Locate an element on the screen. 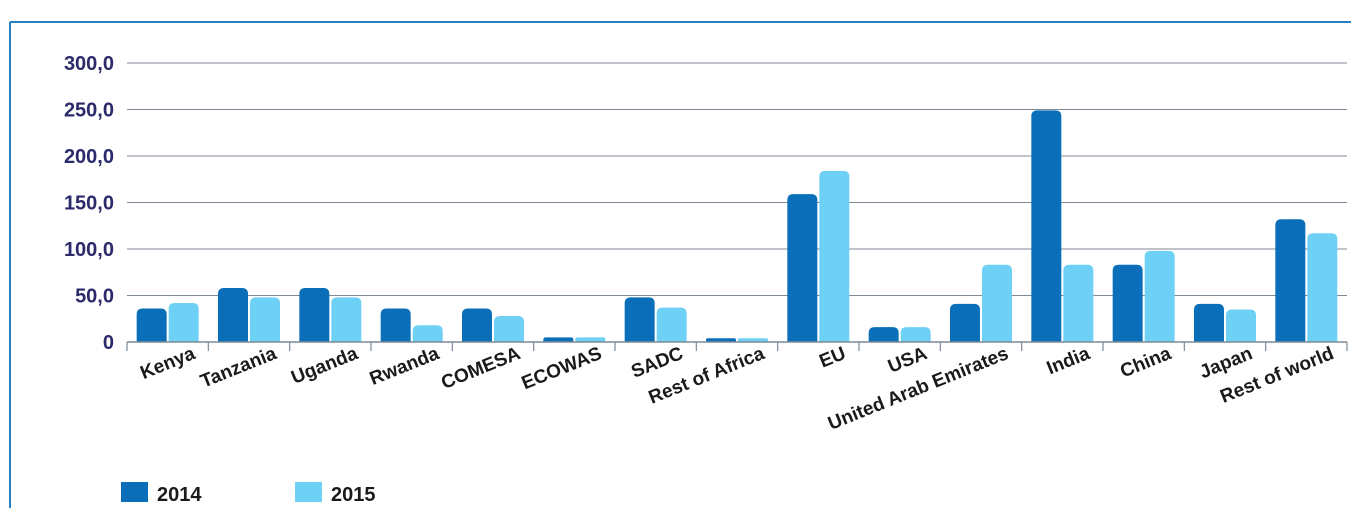 This screenshot has width=1351, height=508. y-tick-label: 250,0 is located at coordinates (89, 111).